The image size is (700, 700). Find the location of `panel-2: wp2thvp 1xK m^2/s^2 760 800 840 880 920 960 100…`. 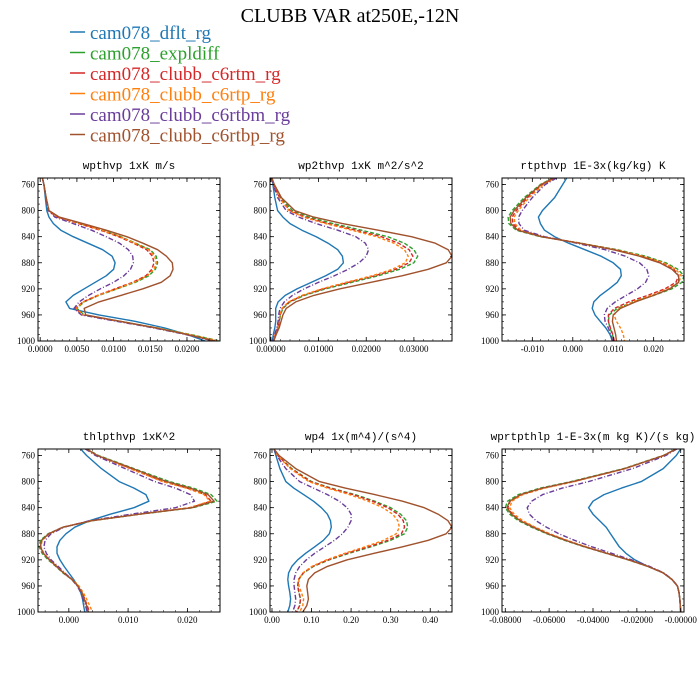

panel-2: wp2thvp 1xK m^2/s^2 760 800 840 880 920 960 100… is located at coordinates (351, 257).